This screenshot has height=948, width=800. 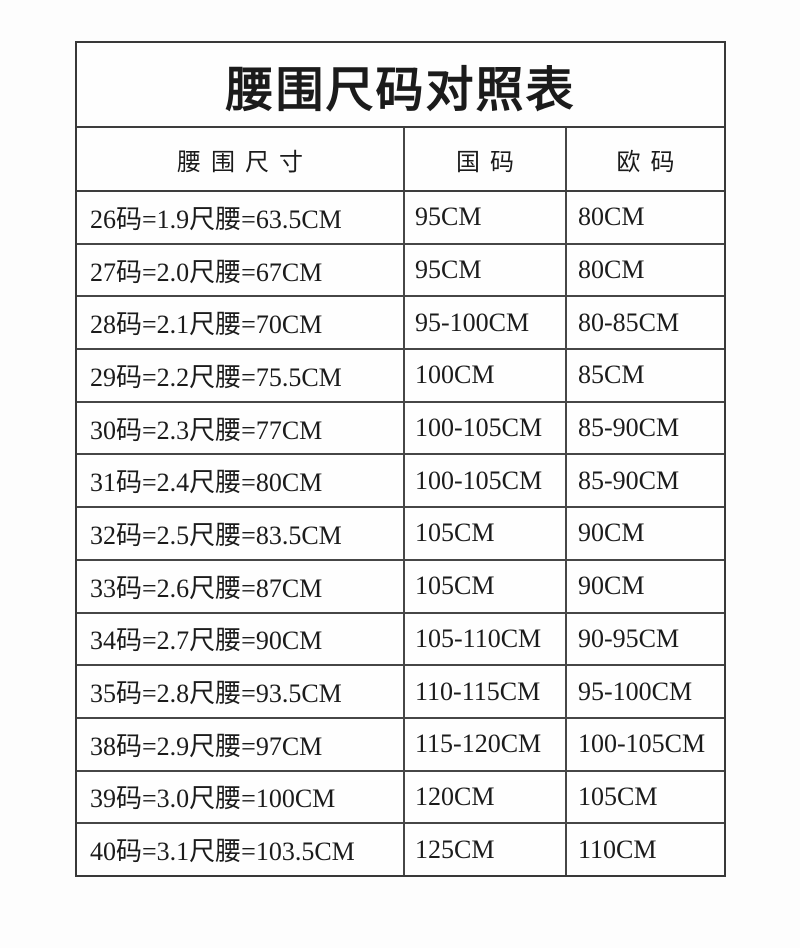 What do you see at coordinates (629, 638) in the screenshot?
I see `cell-eu-size: 90-95CM` at bounding box center [629, 638].